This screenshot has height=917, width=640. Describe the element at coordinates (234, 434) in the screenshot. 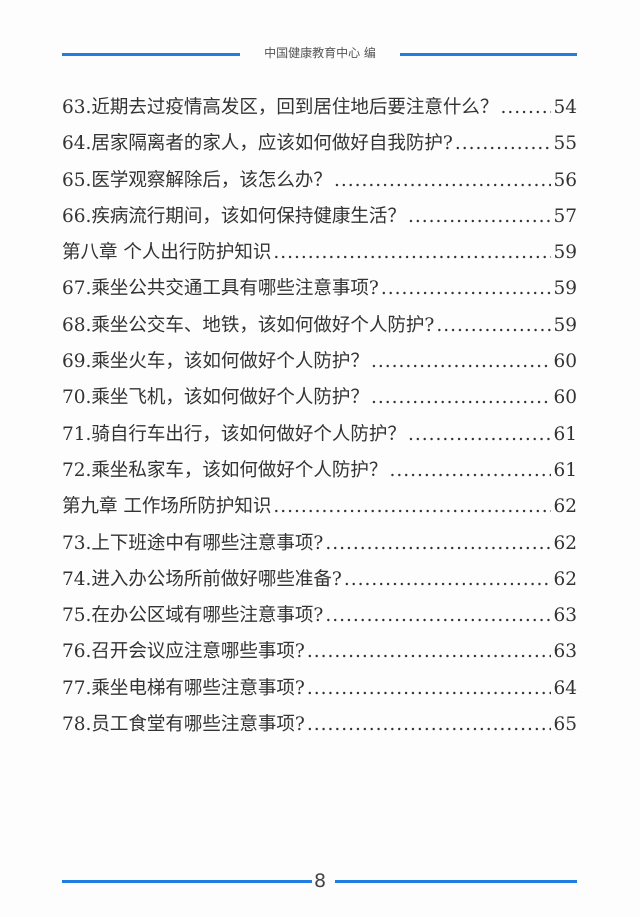

I see `toc-entry-title: 71.骑自行车出行，该如何做好个人防护？` at that location.